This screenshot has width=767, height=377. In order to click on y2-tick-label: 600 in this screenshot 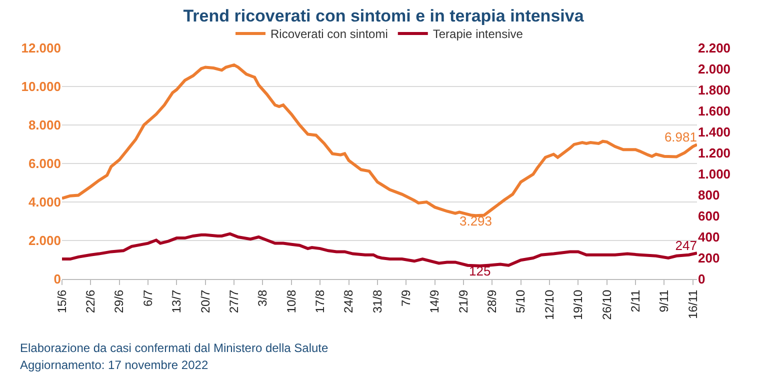, I will do `click(709, 216)`.